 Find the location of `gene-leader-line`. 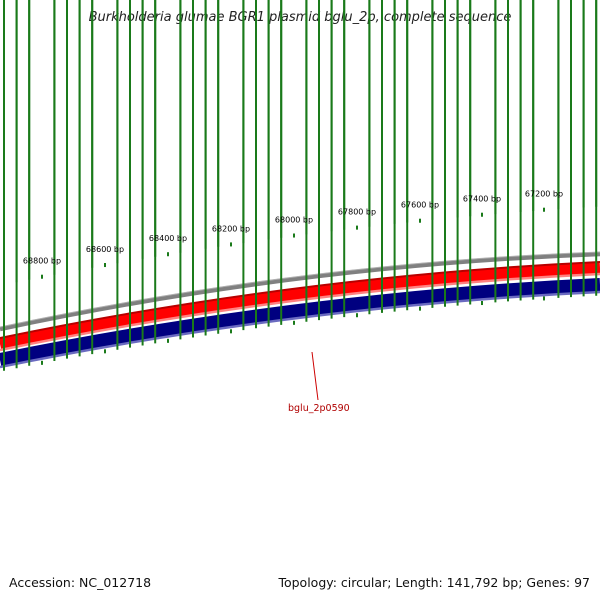

gene-leader-line is located at coordinates (315, 376).